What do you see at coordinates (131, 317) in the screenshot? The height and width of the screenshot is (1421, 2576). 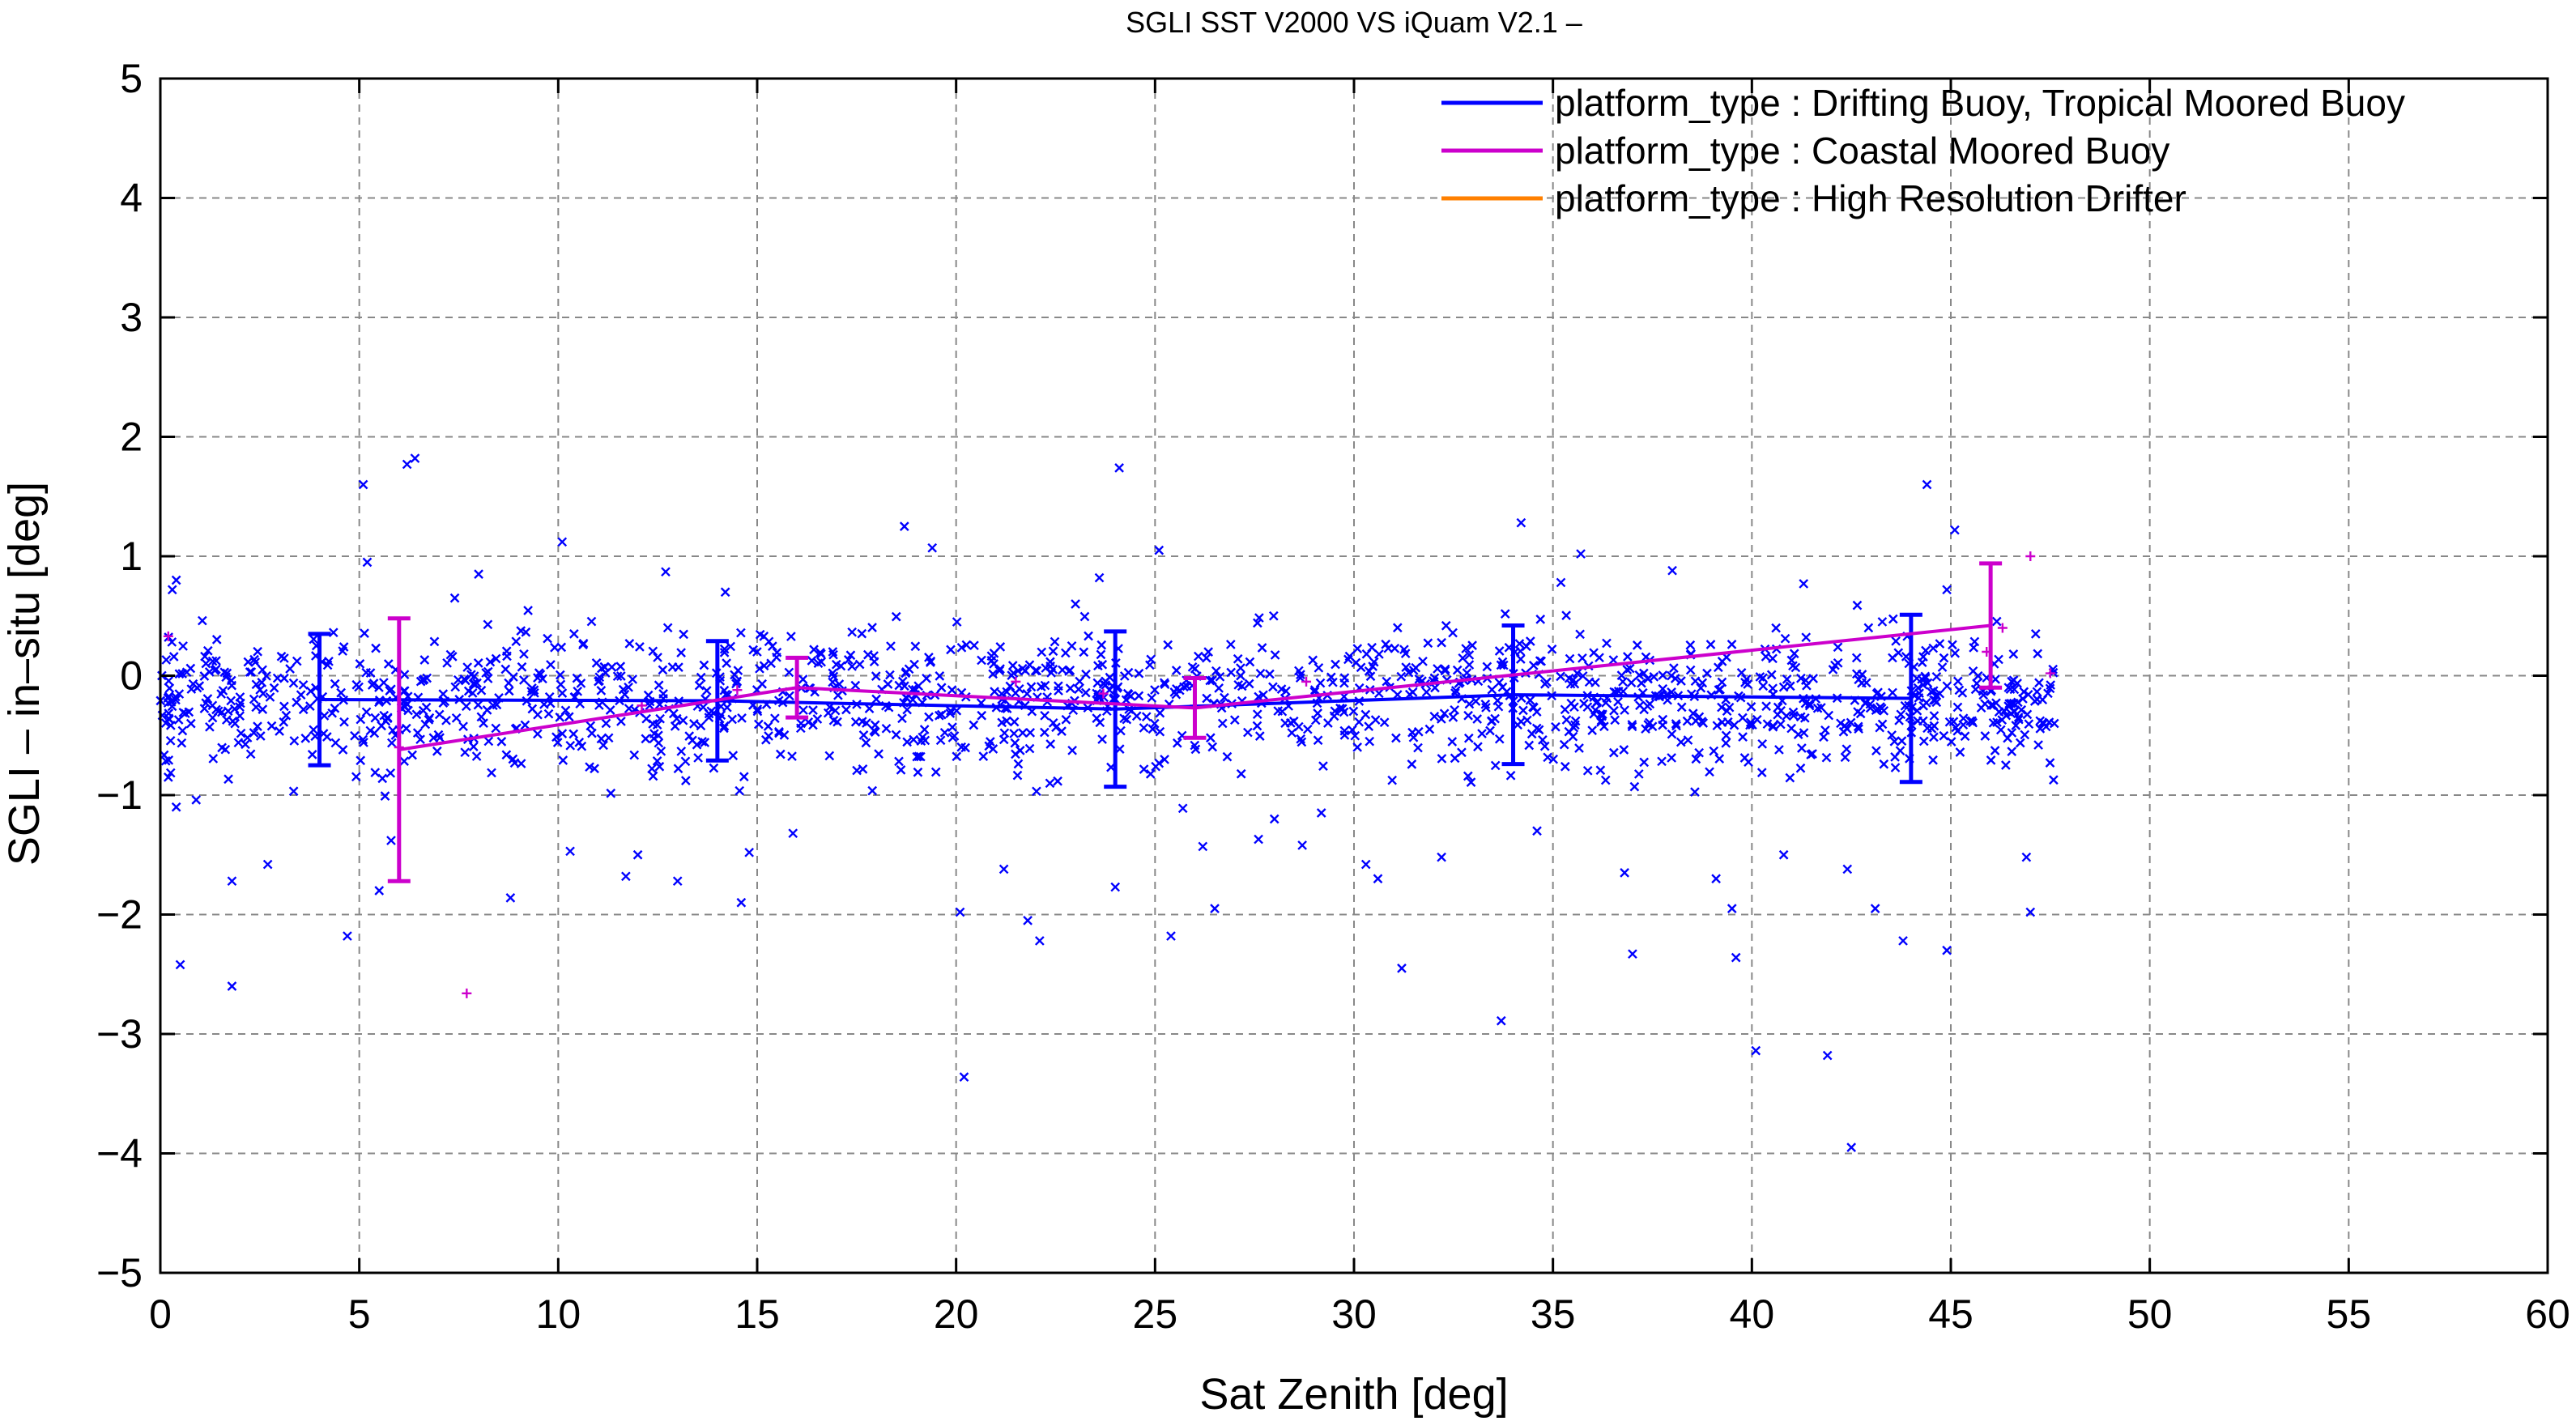 I see `y-tick-label: 3` at bounding box center [131, 317].